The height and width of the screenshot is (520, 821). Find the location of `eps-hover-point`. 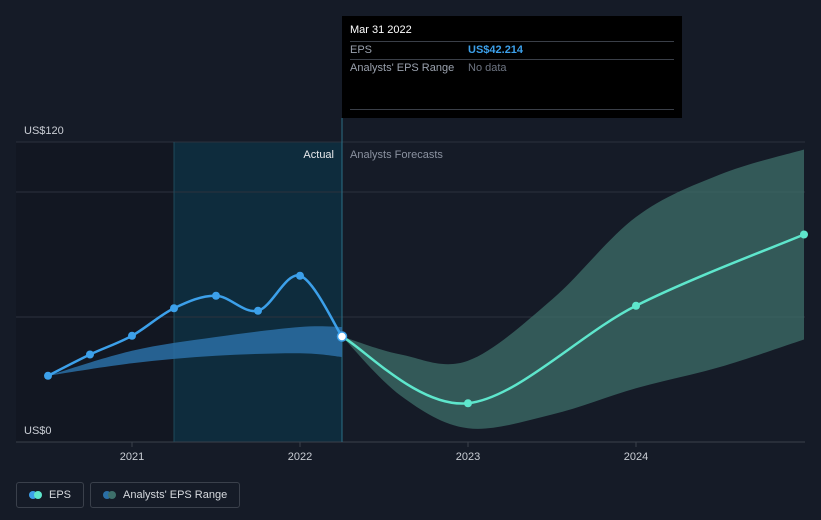

eps-hover-point is located at coordinates (342, 336).